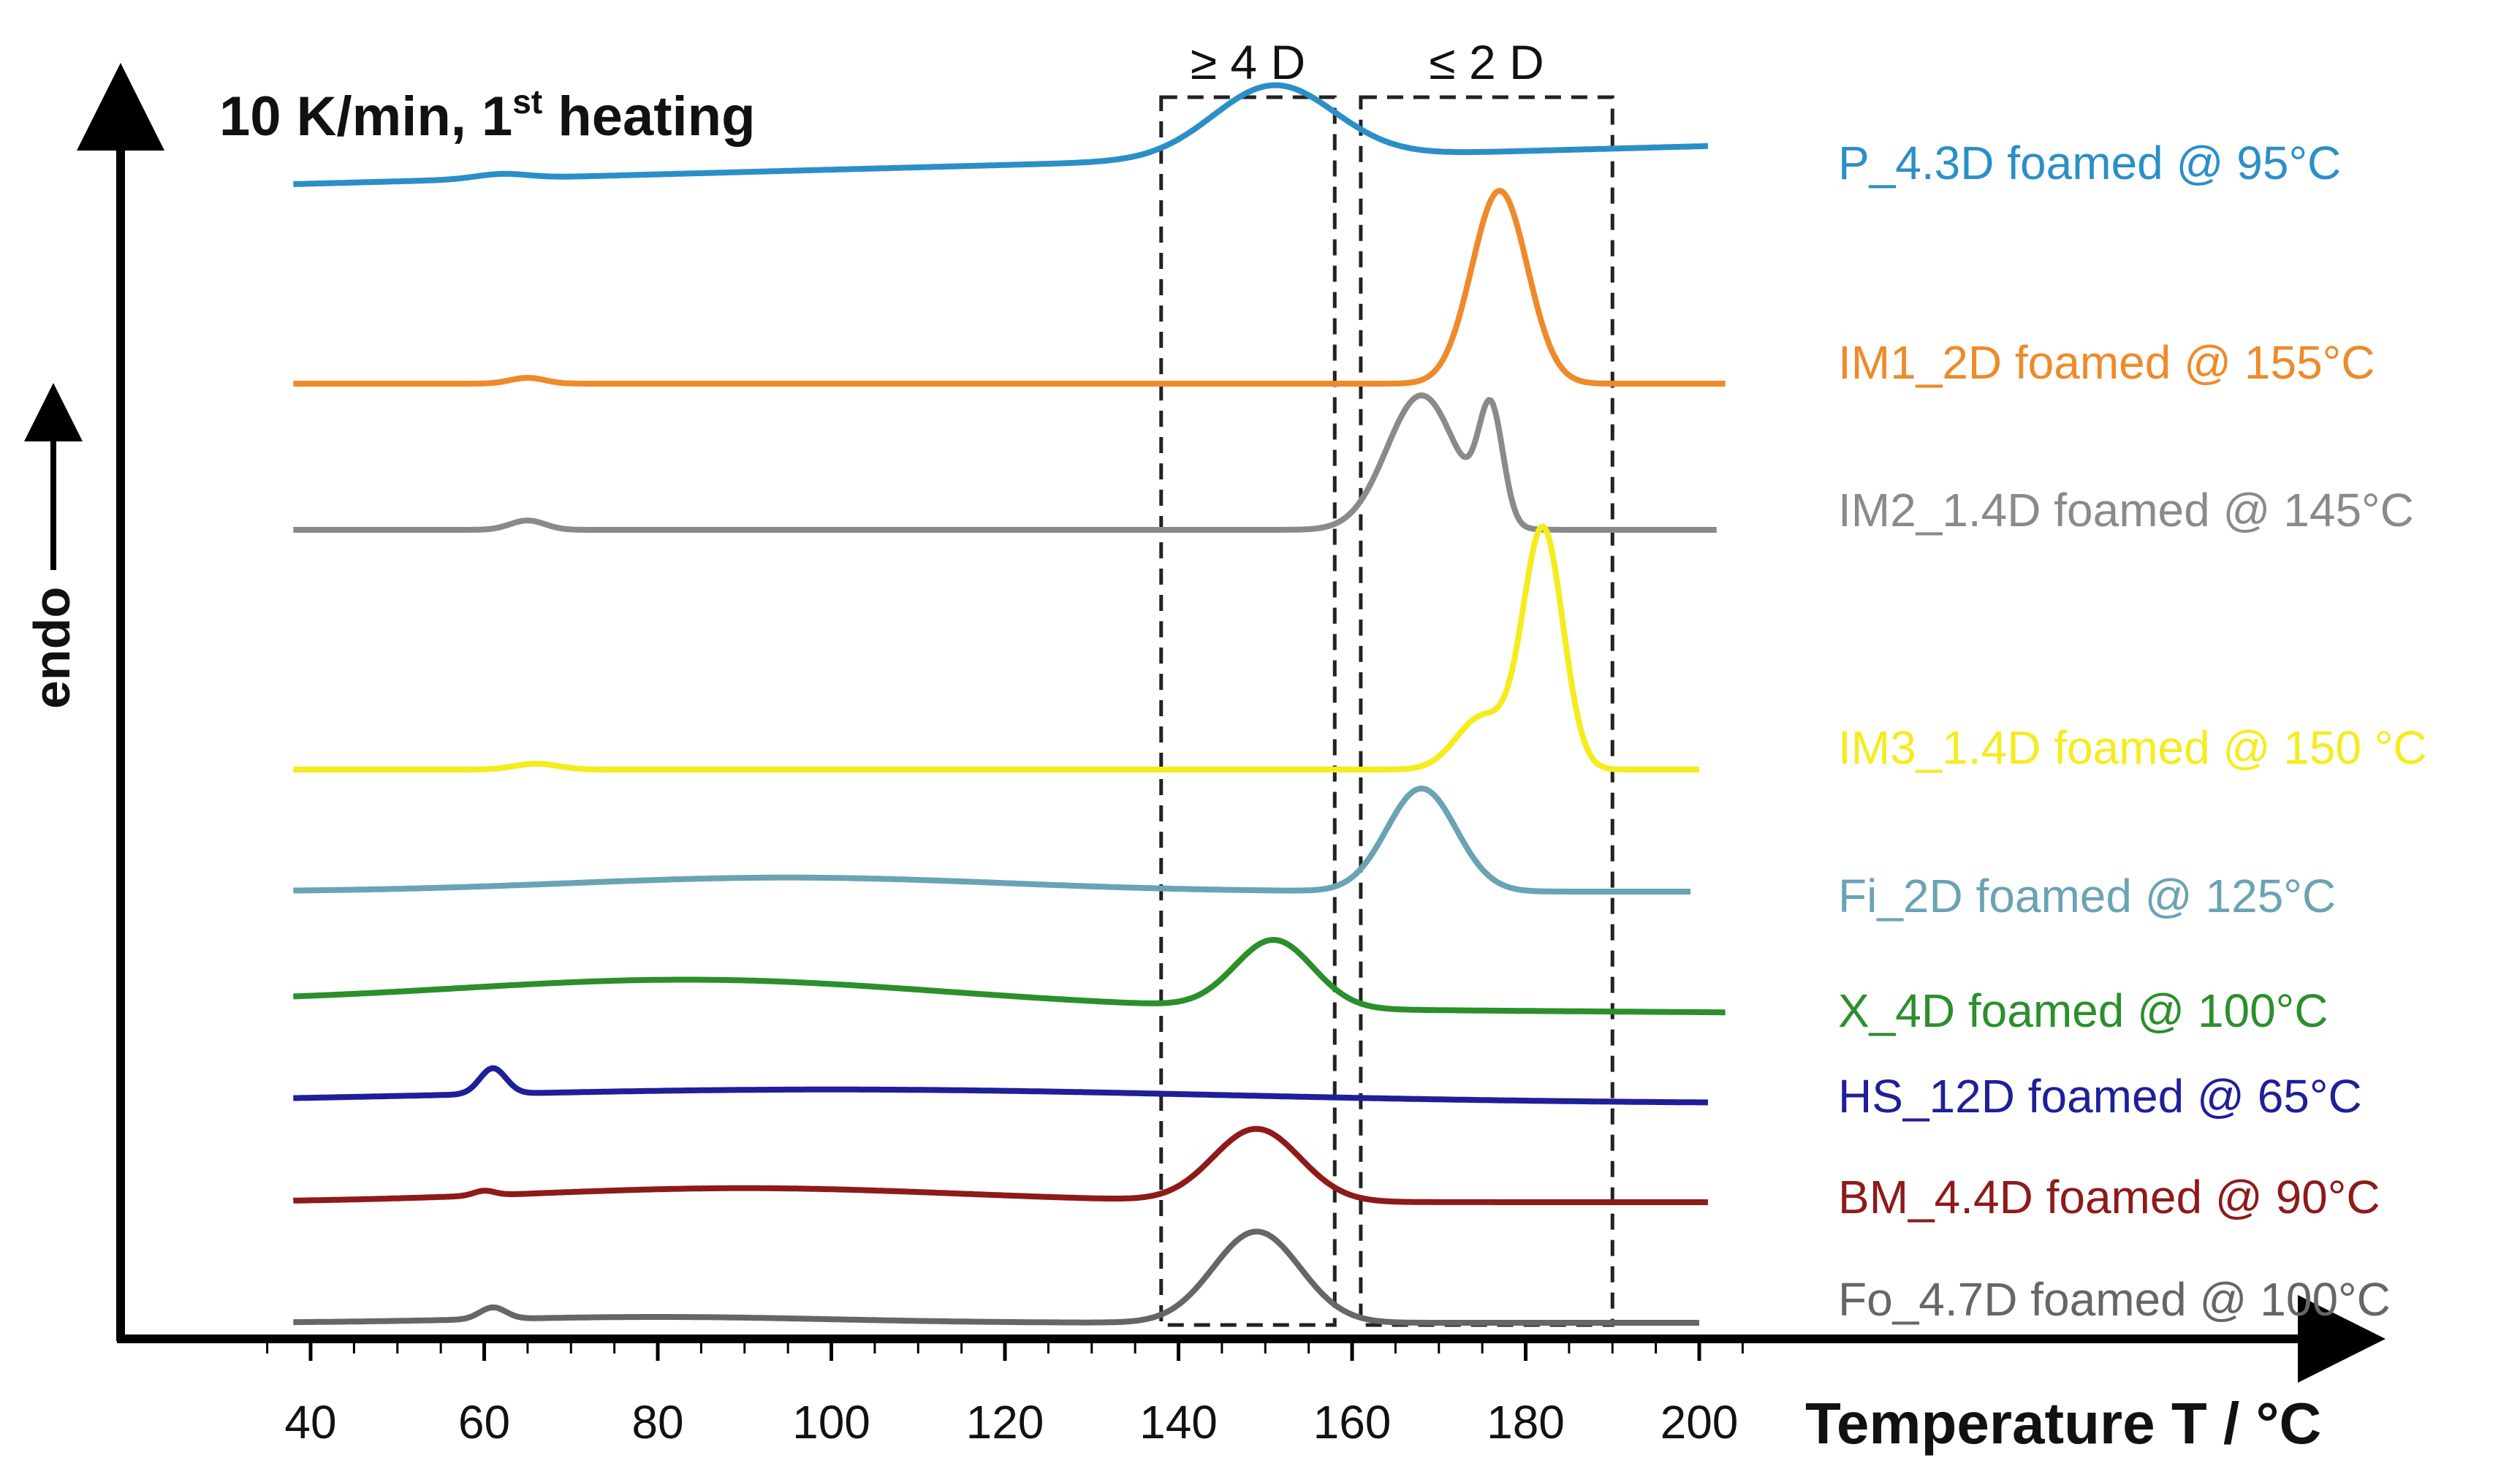 The width and height of the screenshot is (2520, 1477). What do you see at coordinates (831, 1422) in the screenshot?
I see `x-tick-label: 100` at bounding box center [831, 1422].